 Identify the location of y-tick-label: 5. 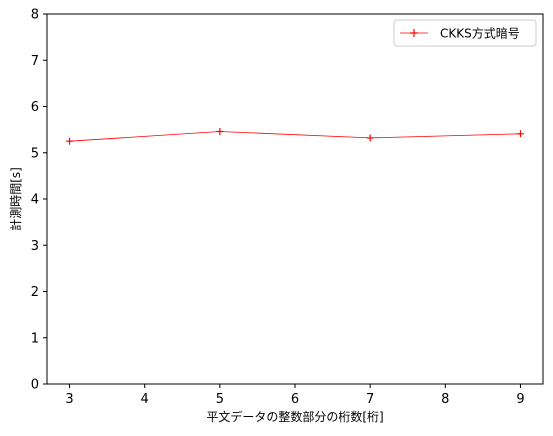
(35, 153).